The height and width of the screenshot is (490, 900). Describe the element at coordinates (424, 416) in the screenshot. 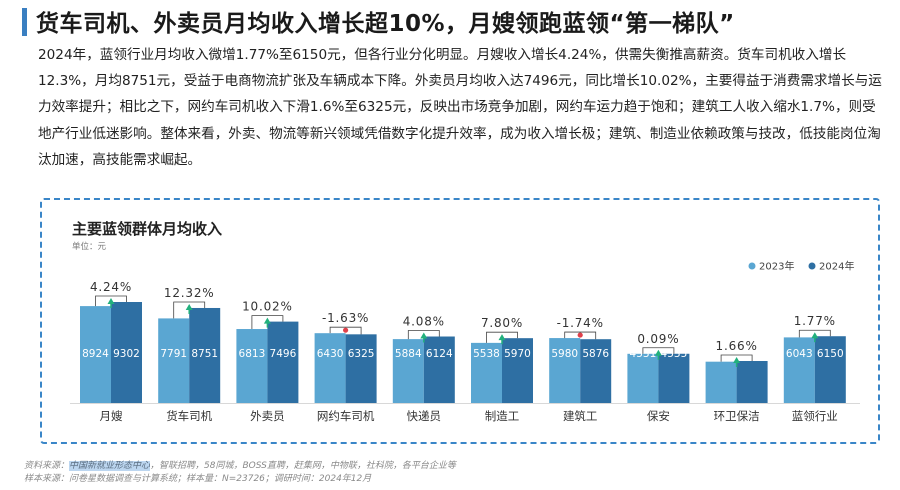

I see `category-label: 快递员` at that location.